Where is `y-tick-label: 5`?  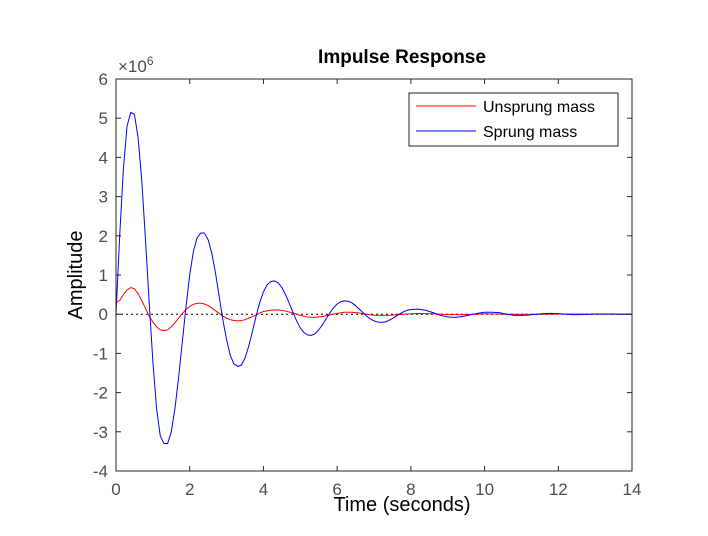
y-tick-label: 5 is located at coordinates (103, 118).